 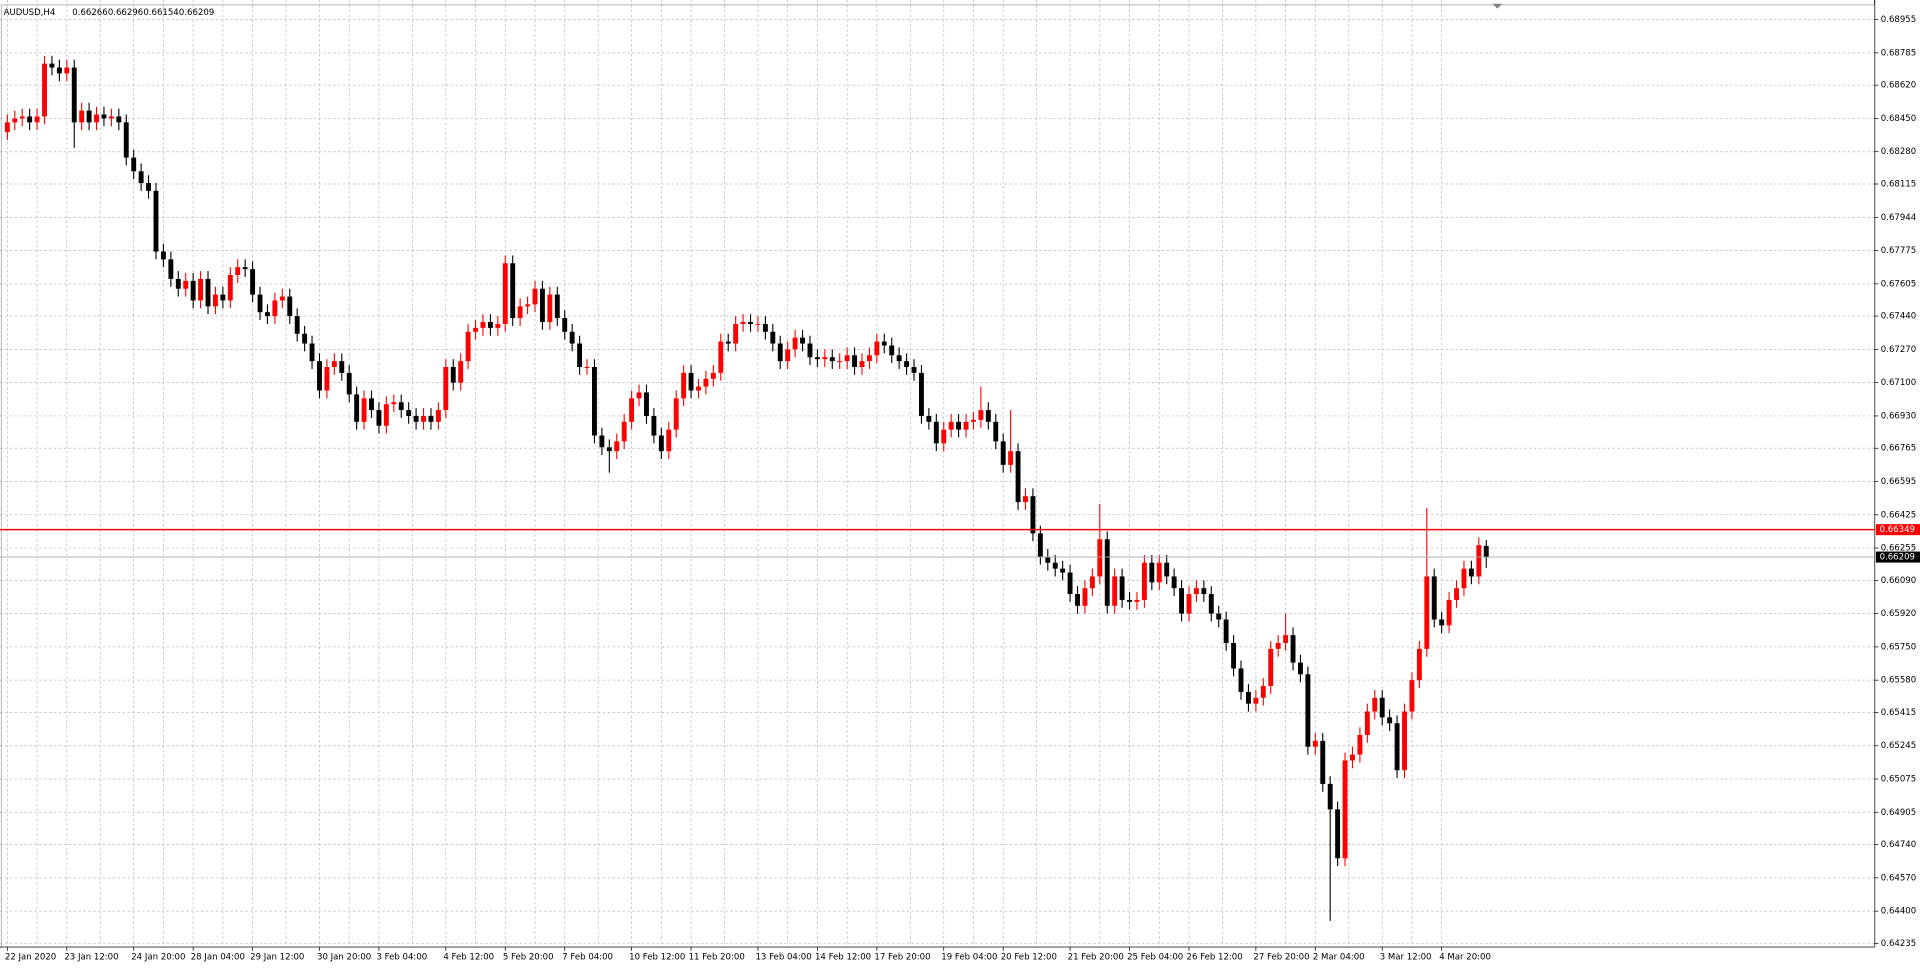 I want to click on x-tick-label: 21 Feb 20:00, so click(x=1096, y=957).